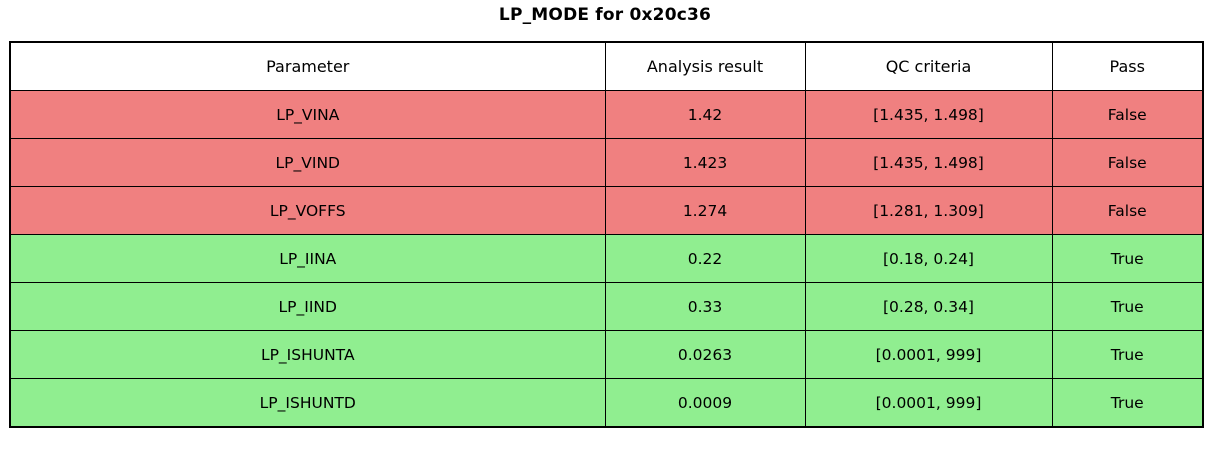  What do you see at coordinates (307, 162) in the screenshot?
I see `cell-parameter: LP_VIND` at bounding box center [307, 162].